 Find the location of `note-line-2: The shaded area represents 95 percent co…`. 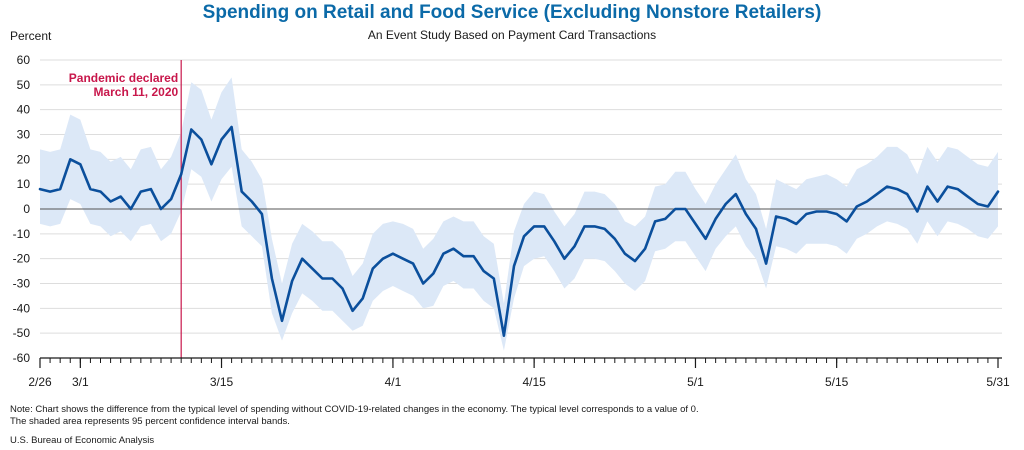

note-line-2: The shaded area represents 95 percent co… is located at coordinates (150, 421).